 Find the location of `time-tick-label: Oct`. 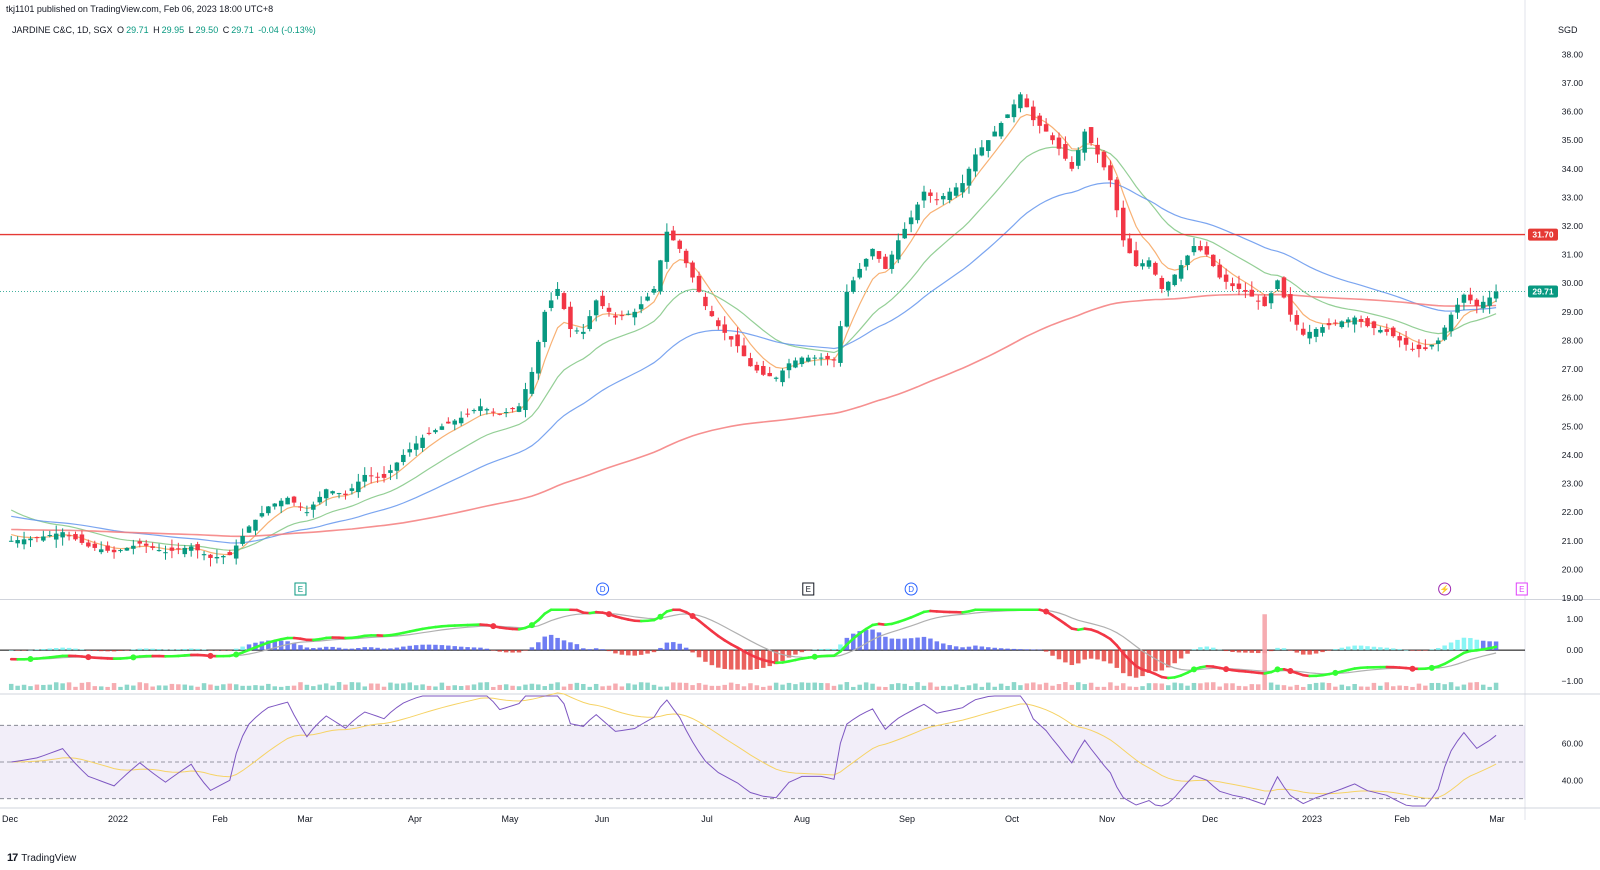

time-tick-label: Oct is located at coordinates (1012, 819).